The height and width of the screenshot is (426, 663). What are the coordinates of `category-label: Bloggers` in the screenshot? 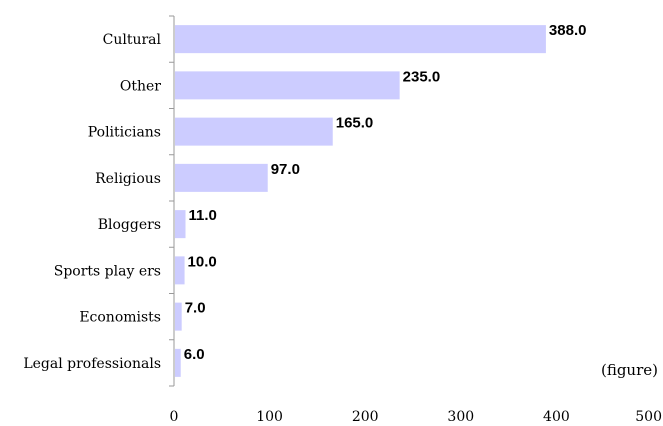 It's located at (129, 225).